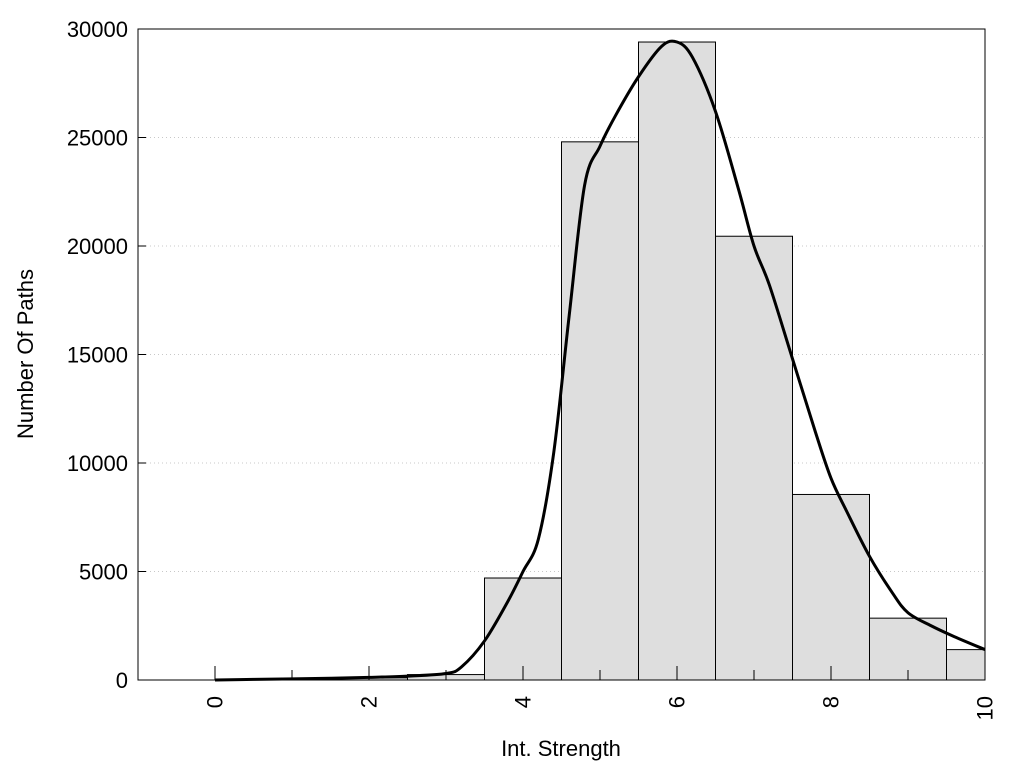 This screenshot has width=1024, height=773. Describe the element at coordinates (523, 702) in the screenshot. I see `x-tick-label: 4` at that location.